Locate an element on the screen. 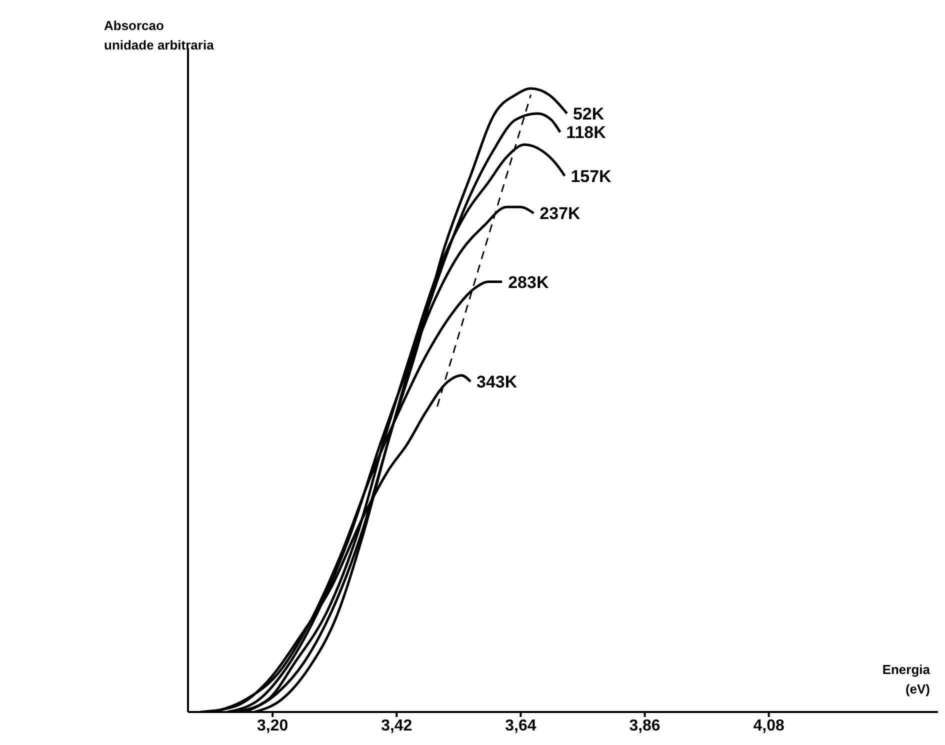 The height and width of the screenshot is (745, 945). series-label: 157K is located at coordinates (591, 176).